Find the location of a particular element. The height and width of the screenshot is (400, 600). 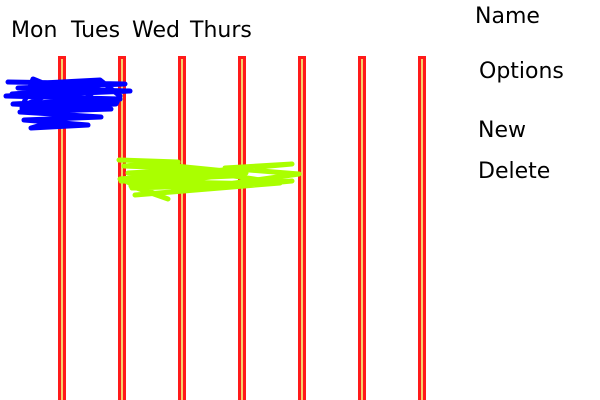

day-header-mon: Mon is located at coordinates (34, 30).